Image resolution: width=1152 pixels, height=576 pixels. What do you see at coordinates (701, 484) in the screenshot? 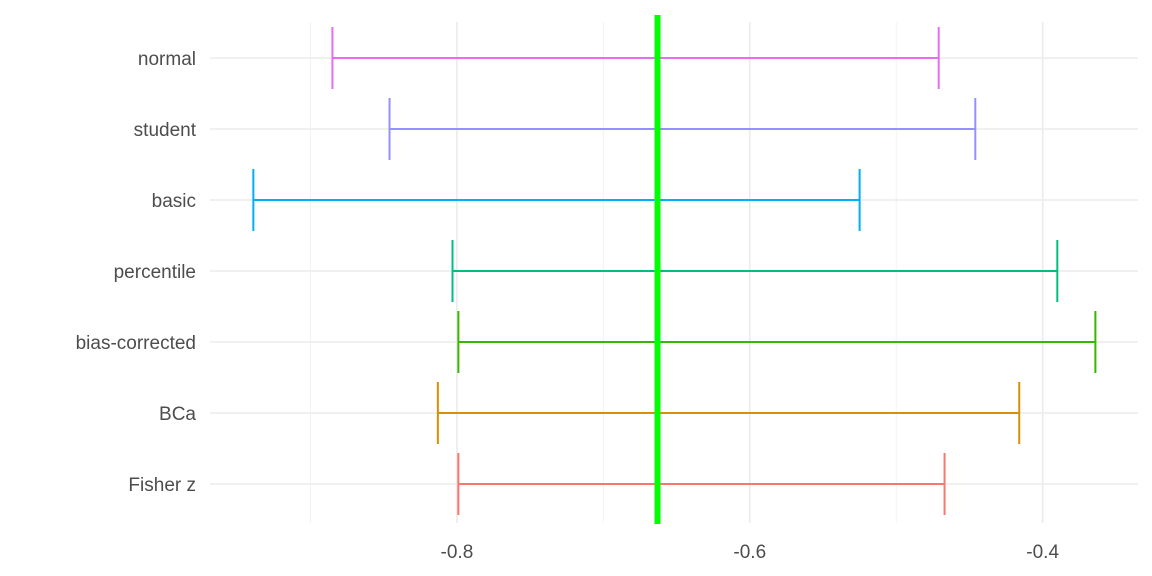
I see `interval-fisher-z` at bounding box center [701, 484].